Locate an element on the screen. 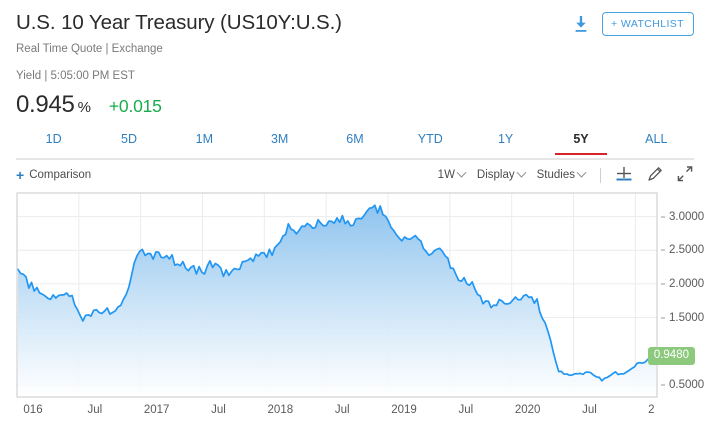 The width and height of the screenshot is (710, 446). interval-dropdown: 1W is located at coordinates (452, 174).